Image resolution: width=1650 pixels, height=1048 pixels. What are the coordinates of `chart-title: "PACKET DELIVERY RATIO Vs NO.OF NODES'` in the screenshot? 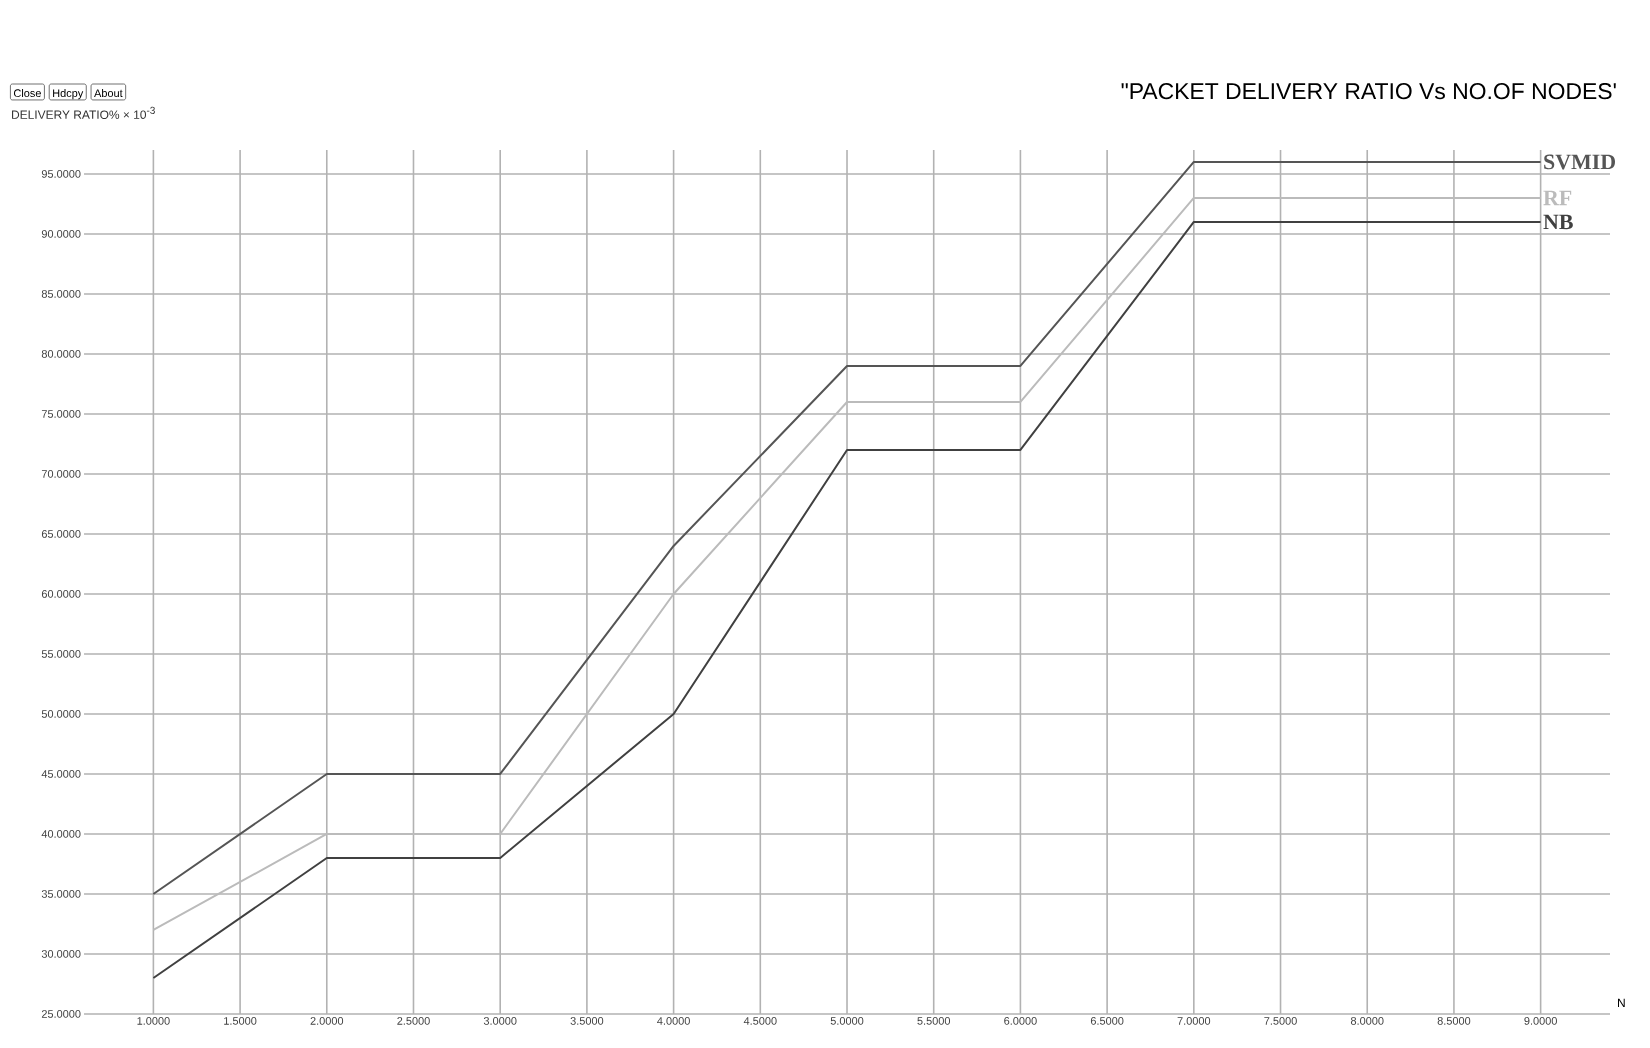 It's located at (1368, 91).